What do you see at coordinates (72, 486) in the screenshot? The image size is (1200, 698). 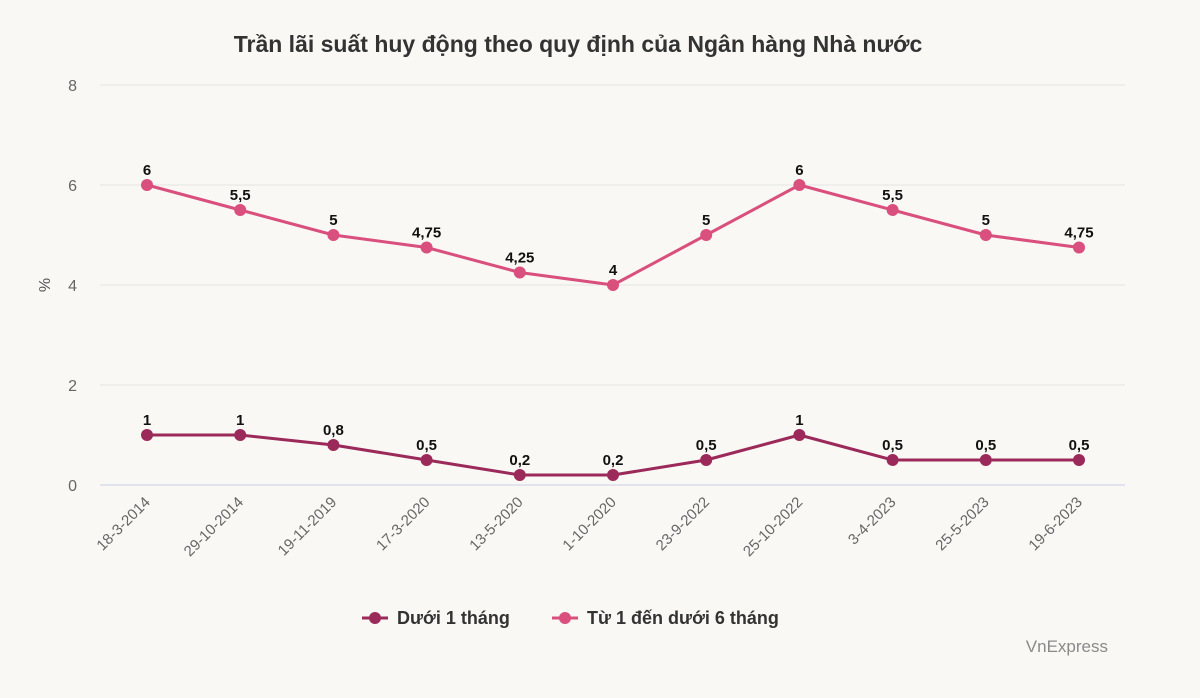 I see `y-tick-label: 0` at bounding box center [72, 486].